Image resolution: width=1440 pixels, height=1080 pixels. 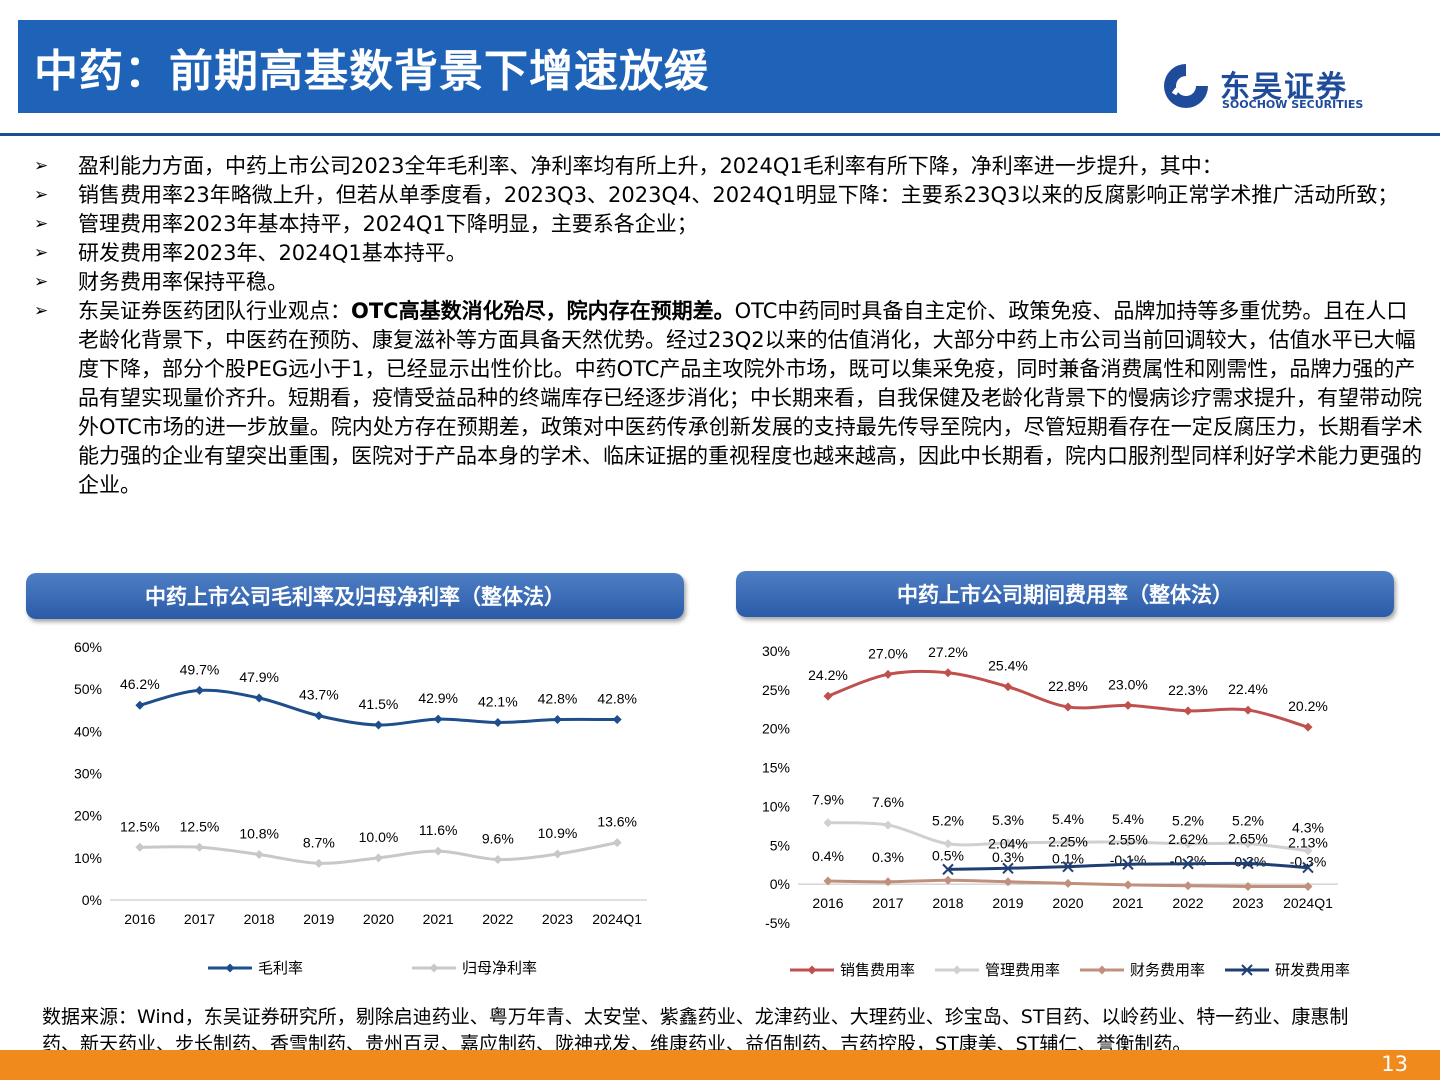 I want to click on data-label: 2.04%, so click(x=1008, y=843).